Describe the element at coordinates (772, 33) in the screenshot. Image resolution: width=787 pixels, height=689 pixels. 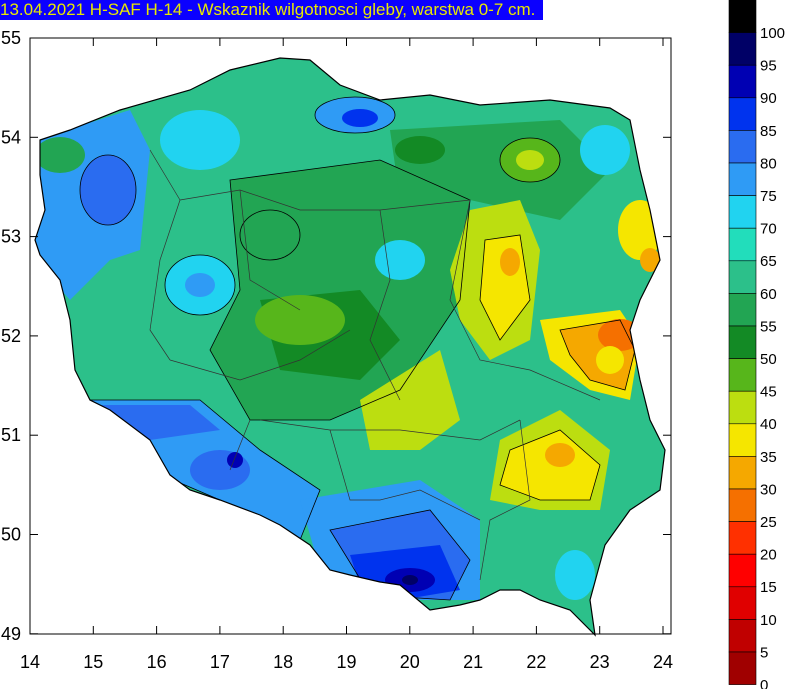
I see `legend-label: 100` at that location.